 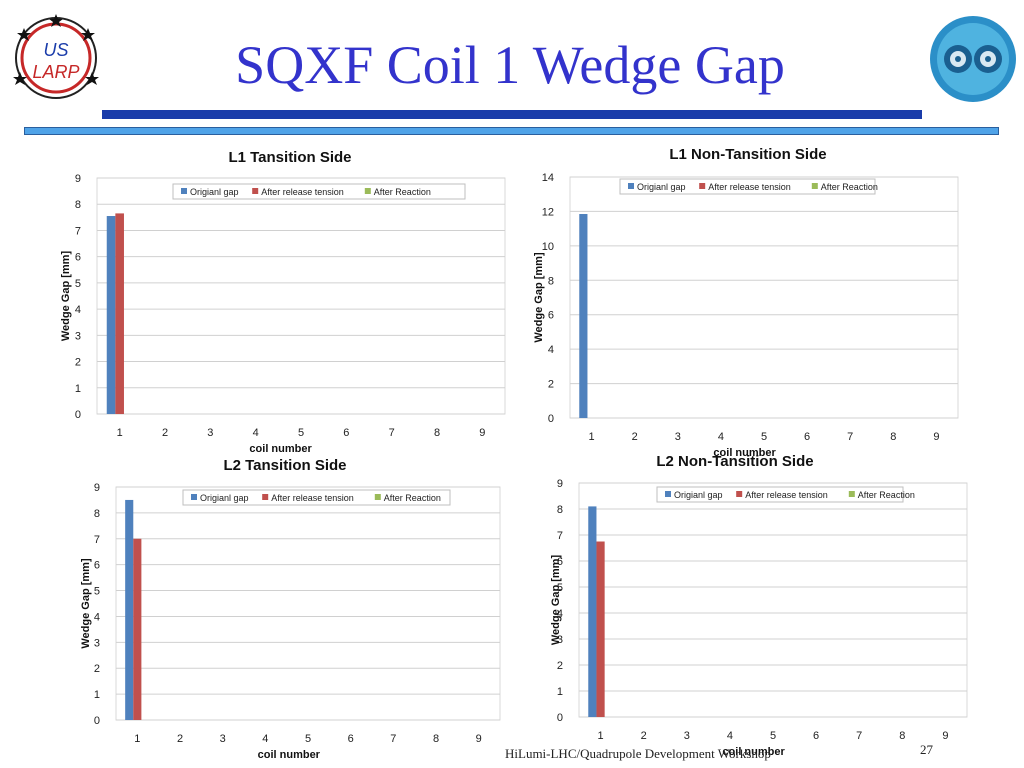 I want to click on title-divider-band, so click(x=511, y=131).